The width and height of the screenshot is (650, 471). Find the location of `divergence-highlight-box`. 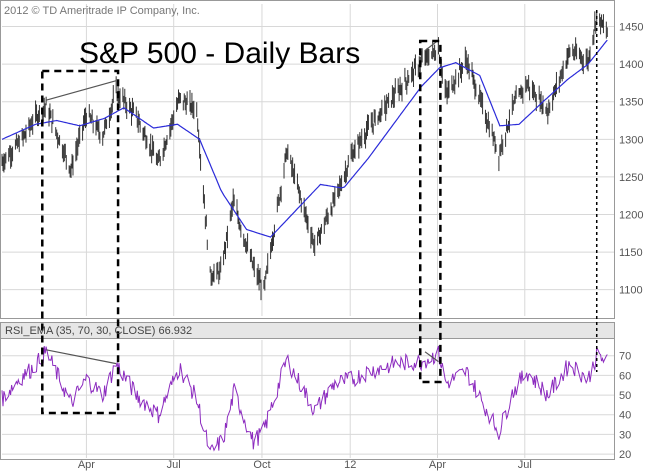

divergence-highlight-box is located at coordinates (80, 242).